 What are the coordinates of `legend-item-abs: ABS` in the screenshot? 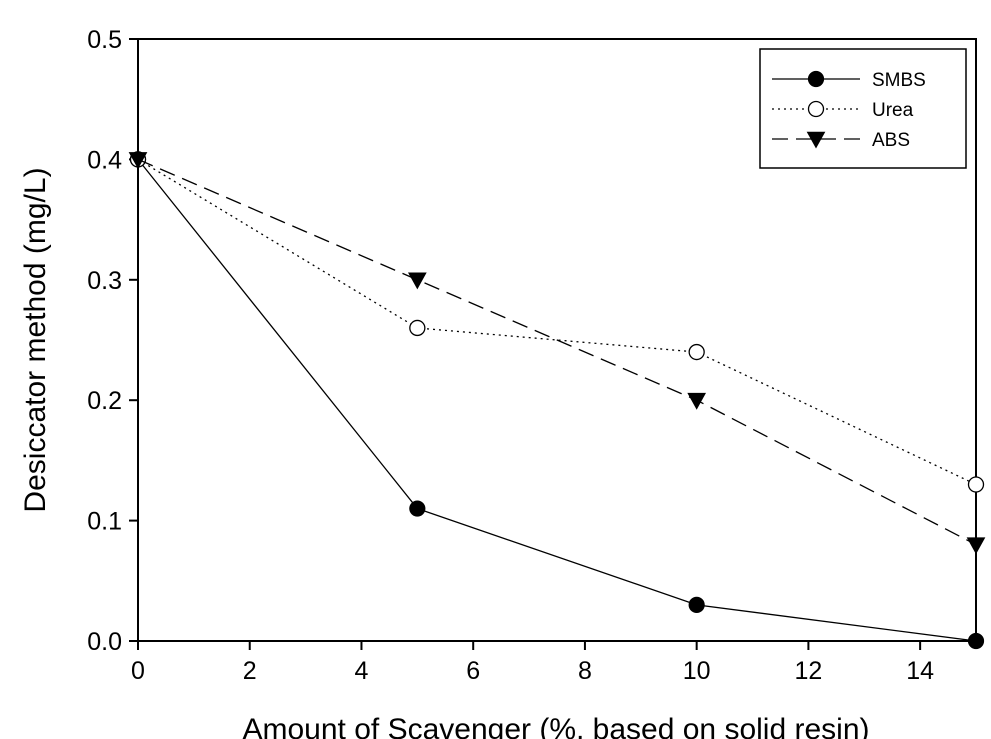 It's located at (841, 140).